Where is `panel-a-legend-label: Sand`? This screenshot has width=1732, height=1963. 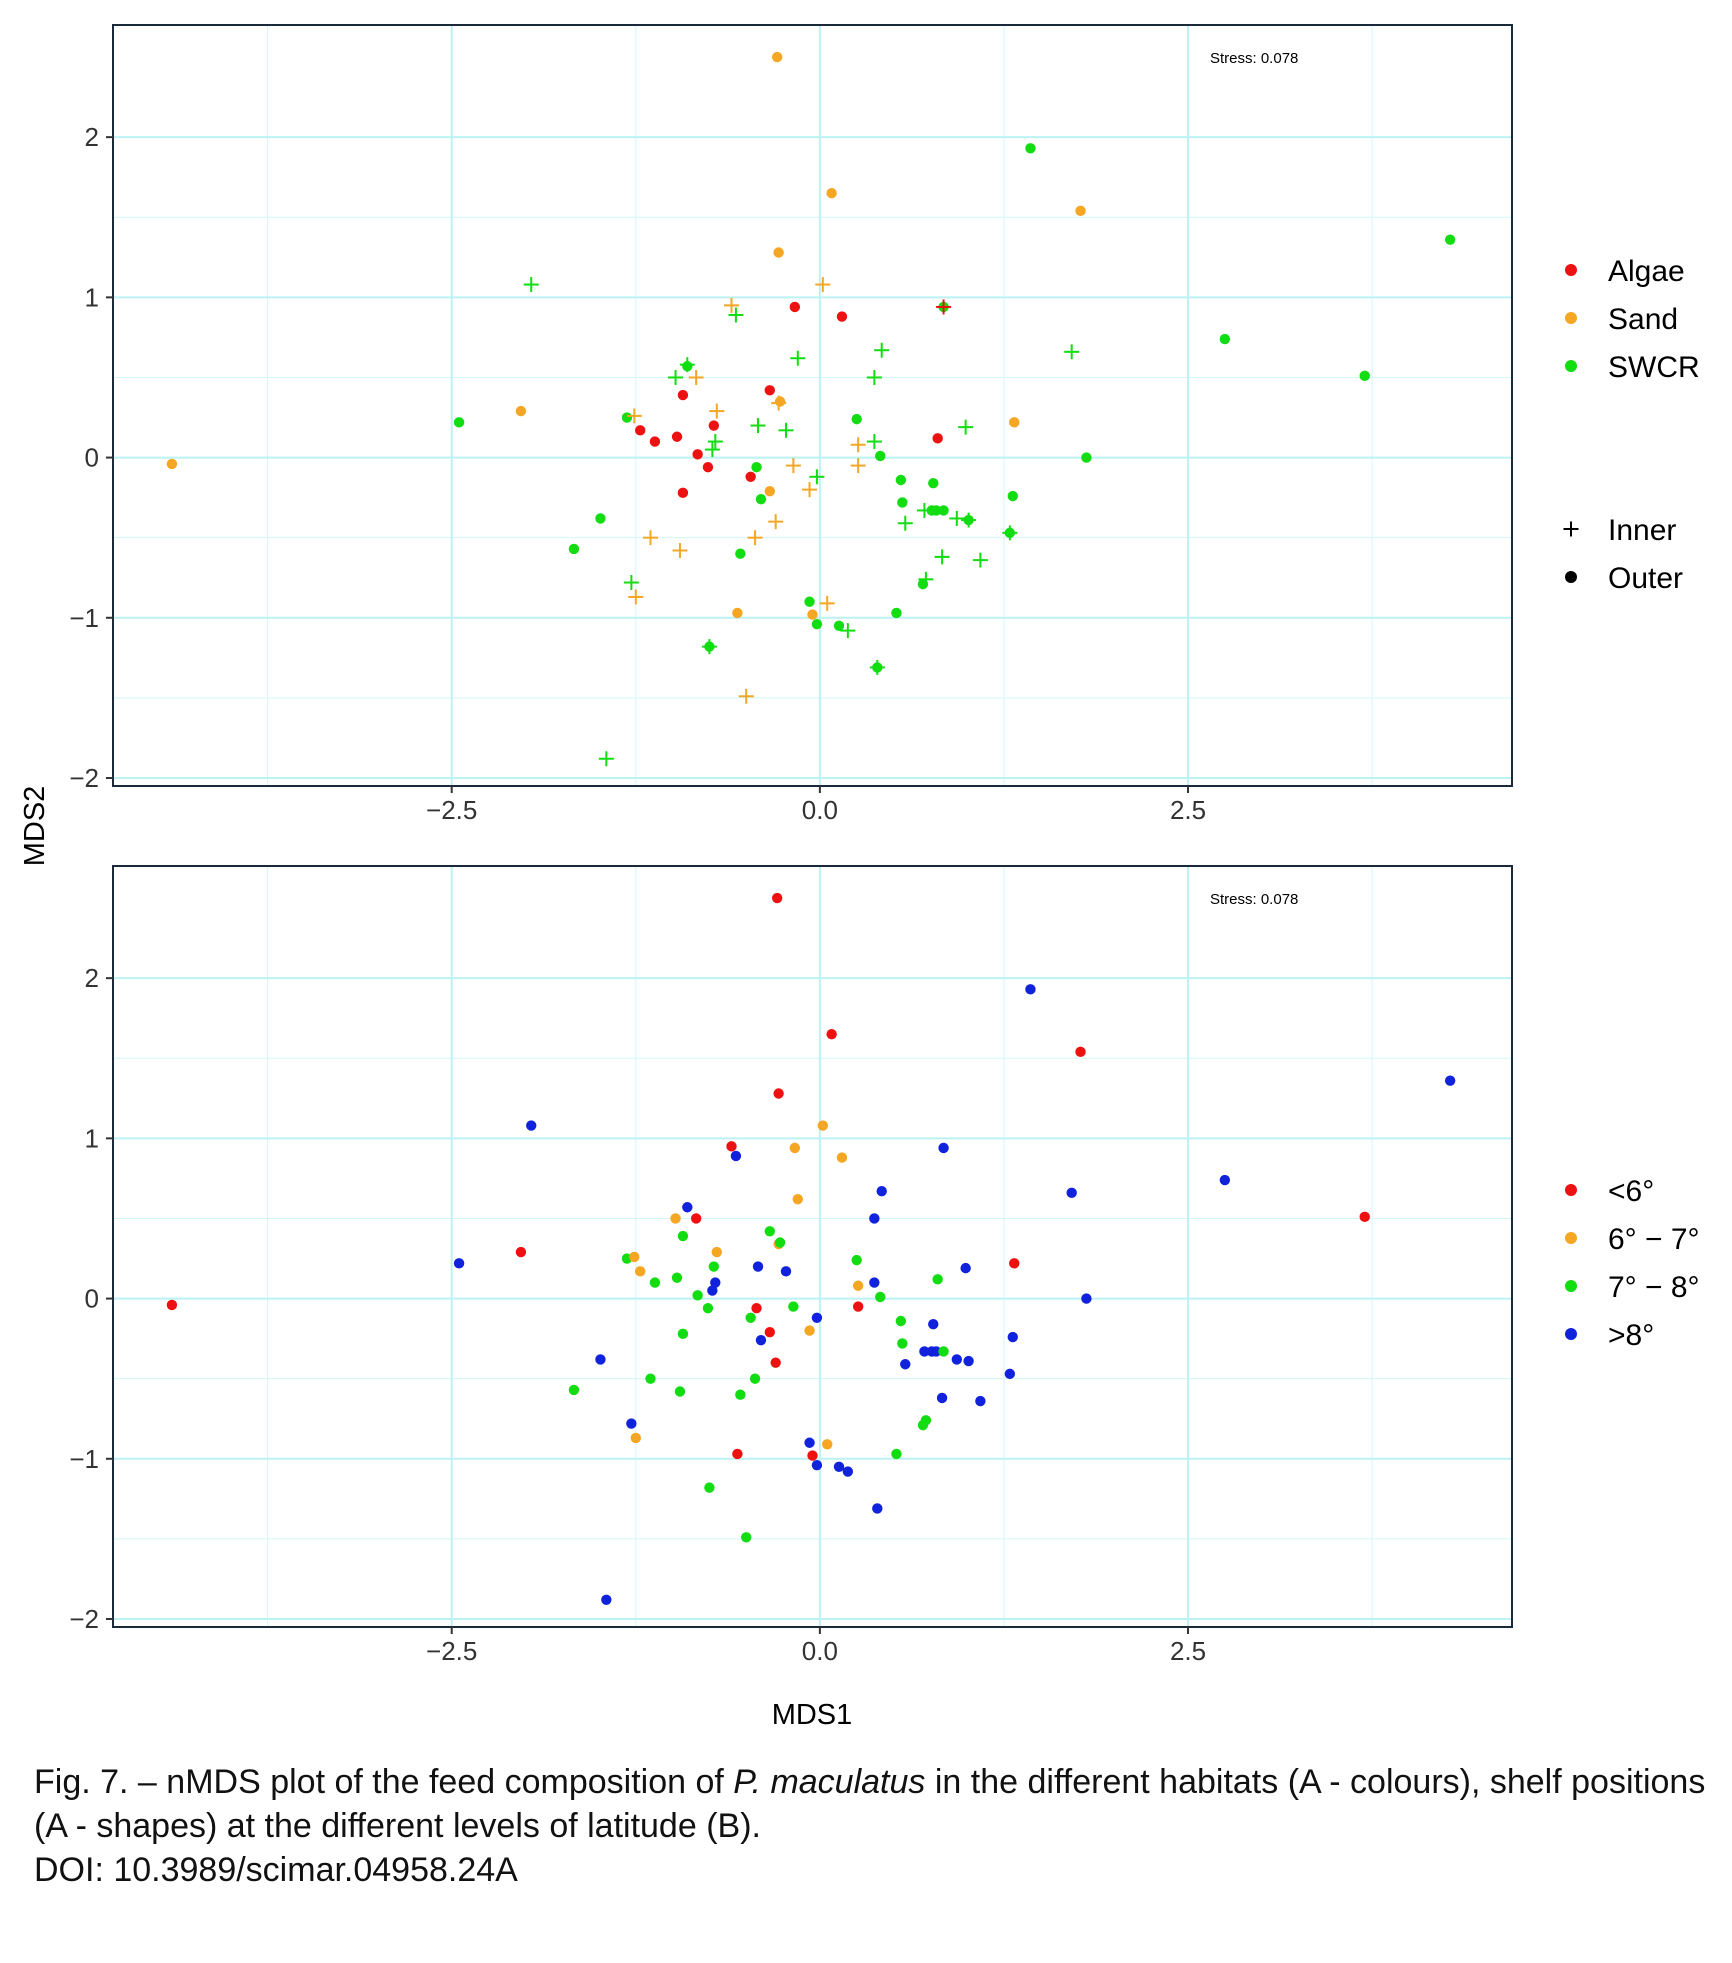 panel-a-legend-label: Sand is located at coordinates (1643, 319).